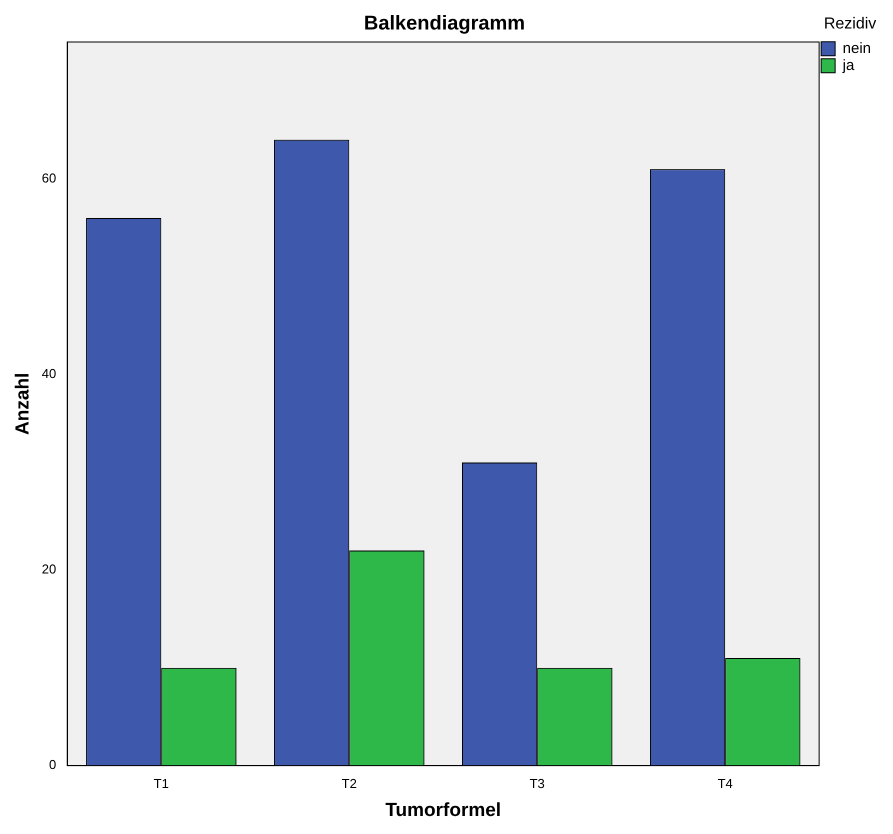 This screenshot has height=834, width=893. What do you see at coordinates (349, 783) in the screenshot?
I see `x-tick-label: T2` at bounding box center [349, 783].